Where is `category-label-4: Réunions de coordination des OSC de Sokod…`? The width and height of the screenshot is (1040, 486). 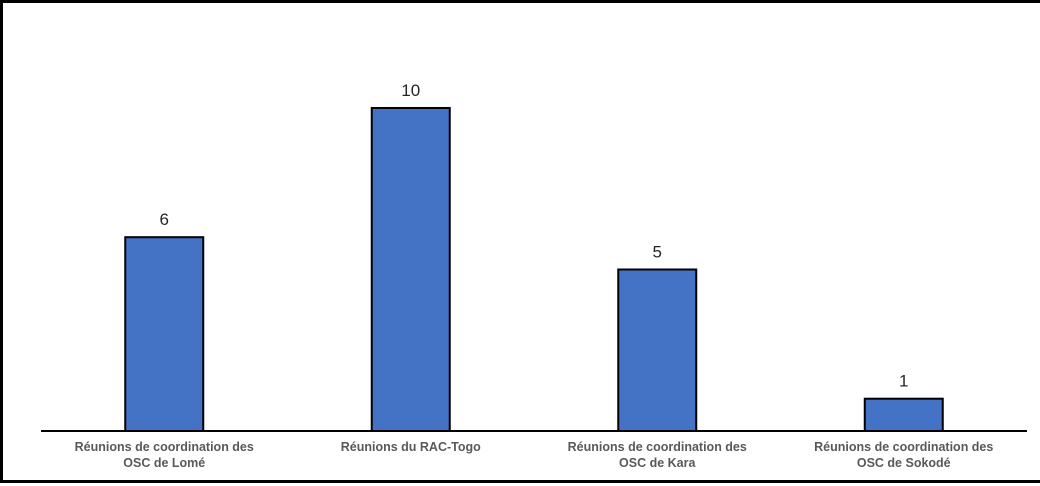 category-label-4: Réunions de coordination des OSC de Sokod… is located at coordinates (903, 455).